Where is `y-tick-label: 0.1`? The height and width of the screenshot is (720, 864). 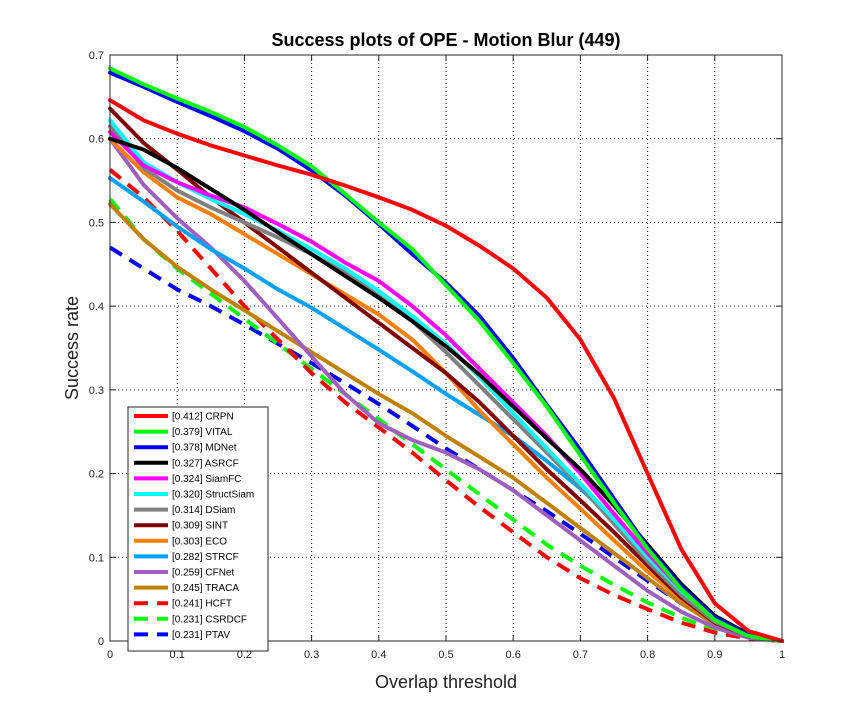
y-tick-label: 0.1 is located at coordinates (96, 558).